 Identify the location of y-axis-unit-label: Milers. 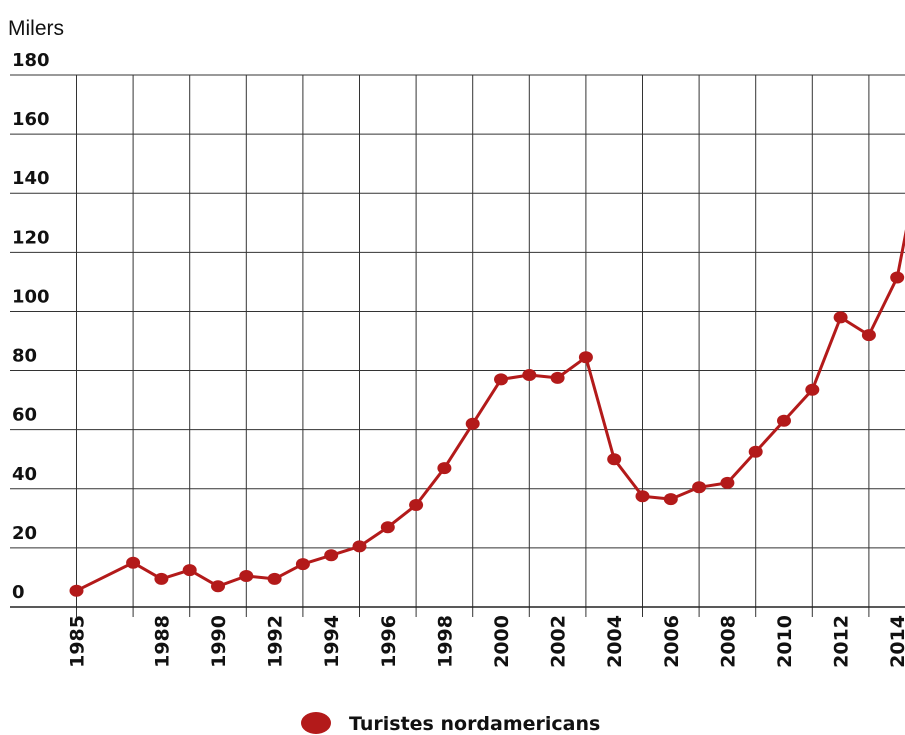
(36, 28).